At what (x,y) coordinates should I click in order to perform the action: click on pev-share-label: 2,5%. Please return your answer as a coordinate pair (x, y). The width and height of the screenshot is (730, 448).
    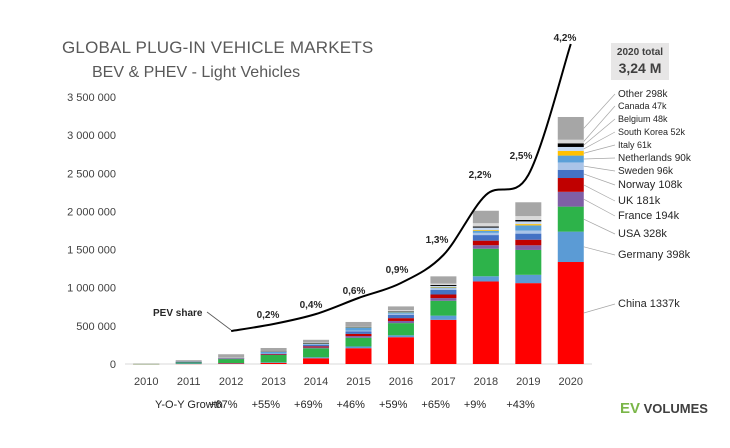
    Looking at the image, I should click on (521, 156).